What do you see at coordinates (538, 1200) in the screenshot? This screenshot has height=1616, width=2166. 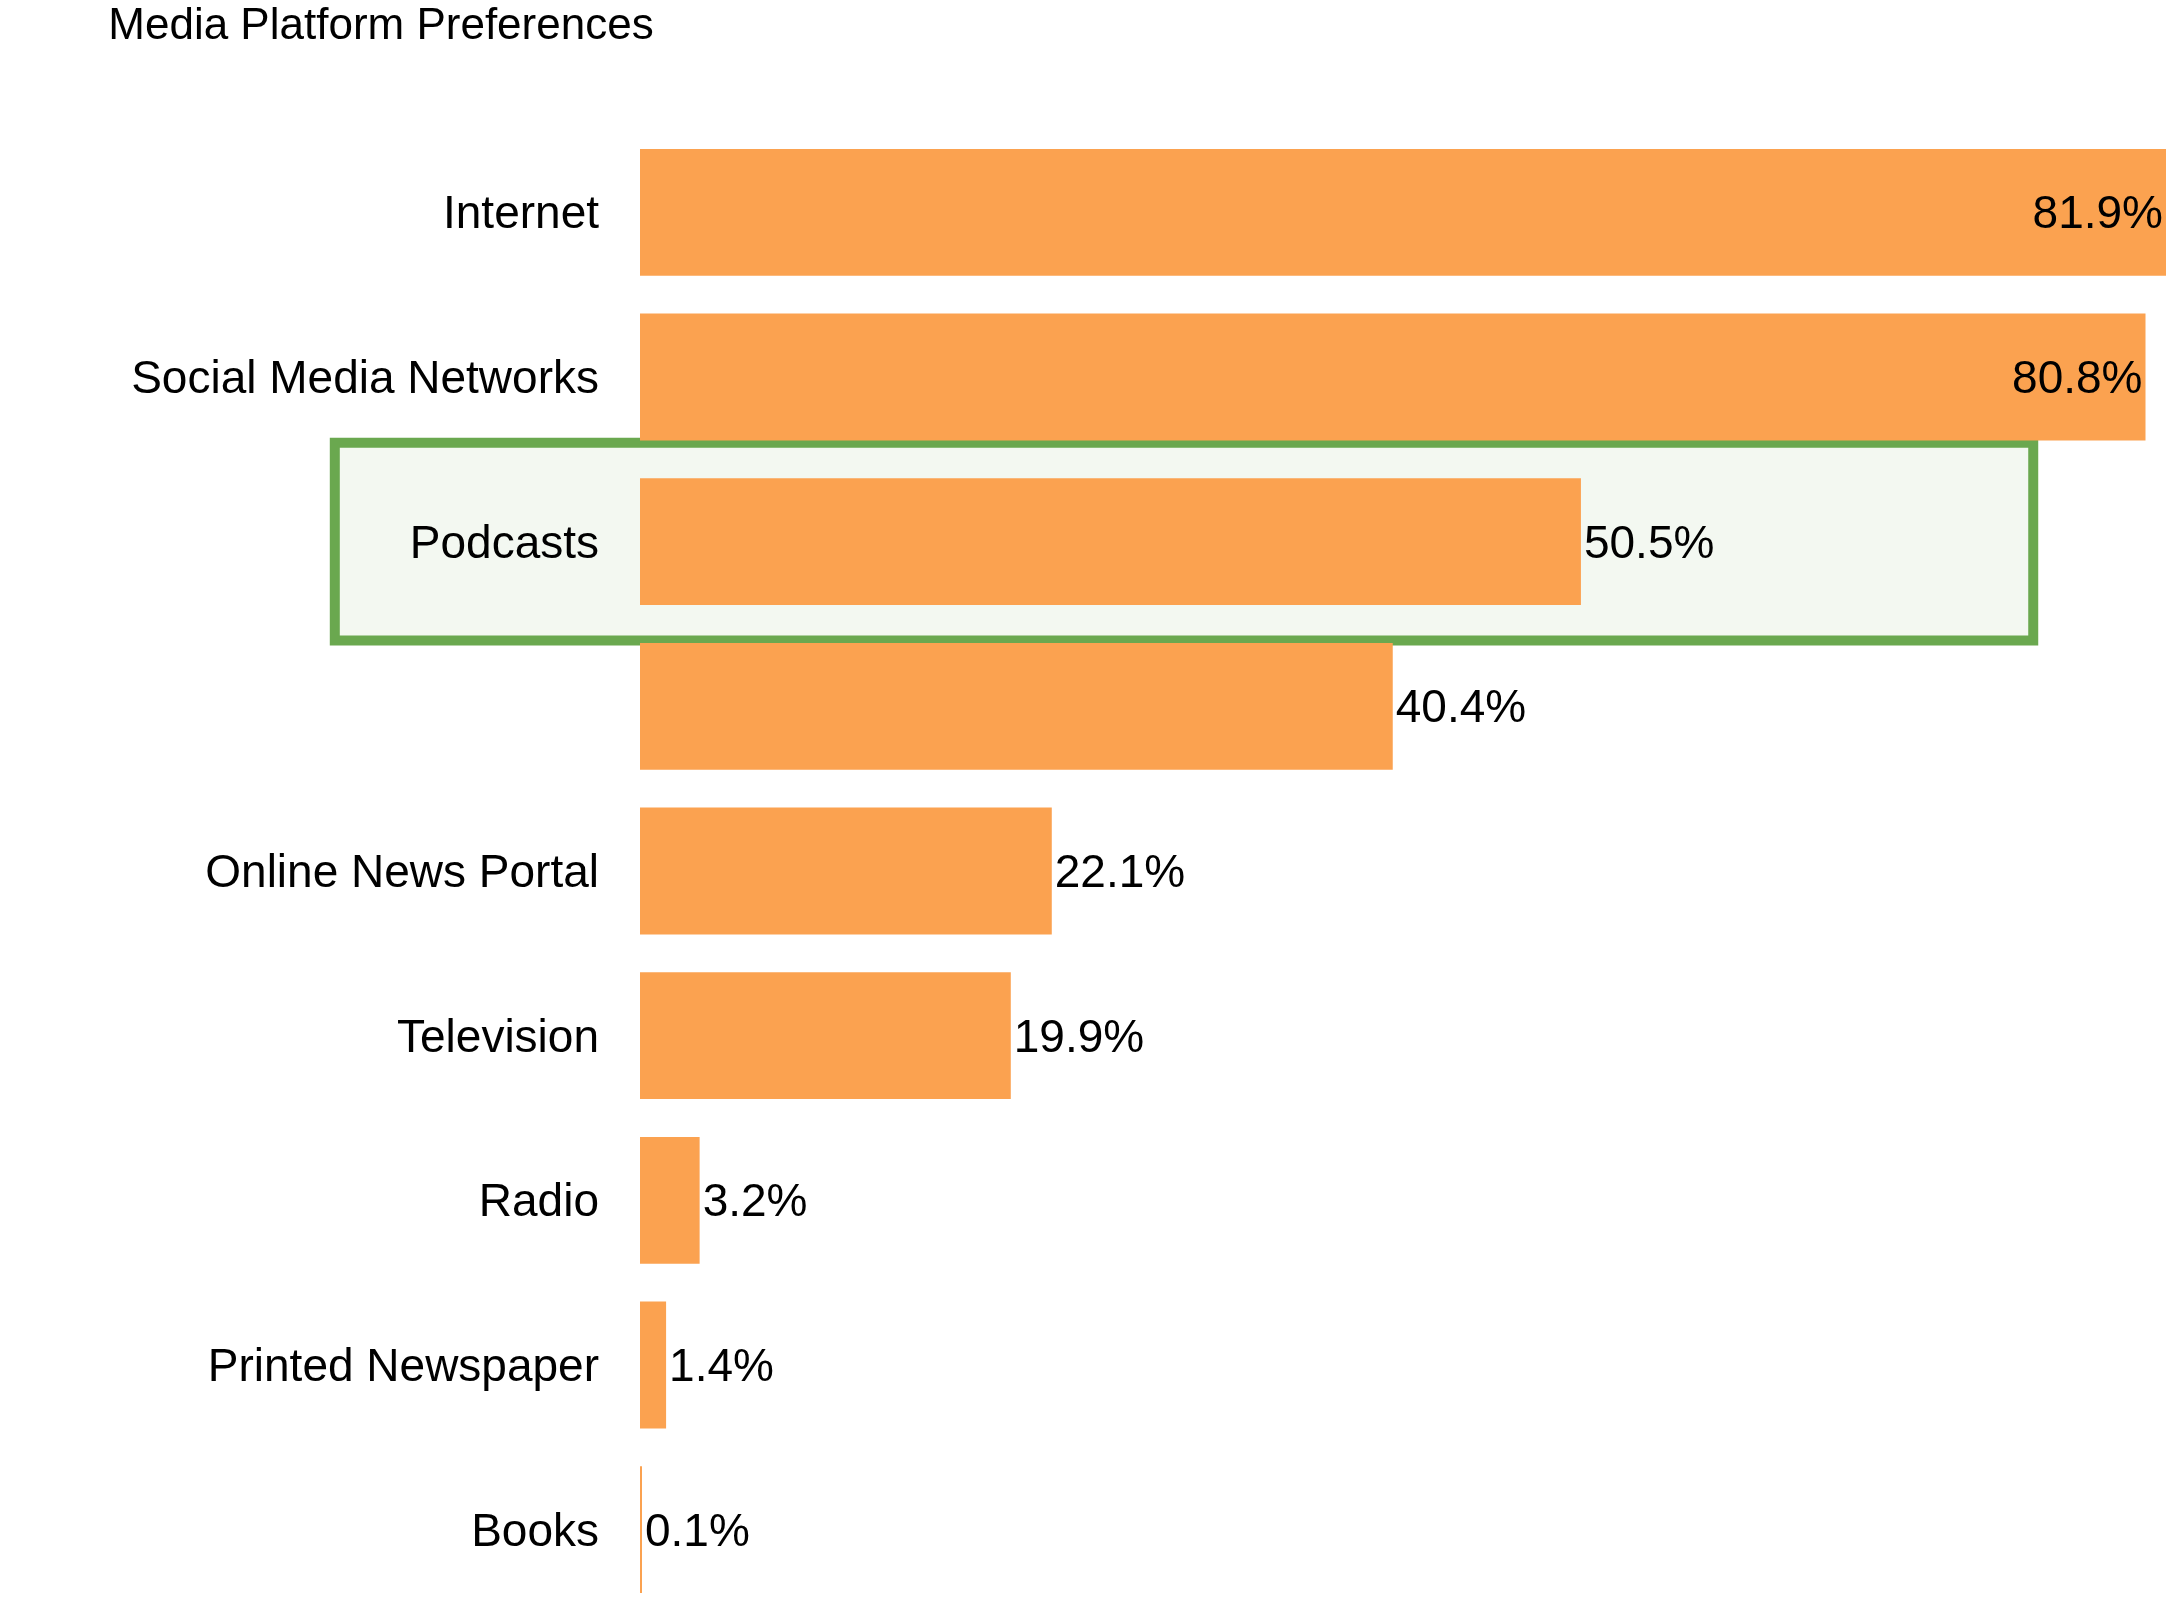 I see `y-tick-label: Radio` at bounding box center [538, 1200].